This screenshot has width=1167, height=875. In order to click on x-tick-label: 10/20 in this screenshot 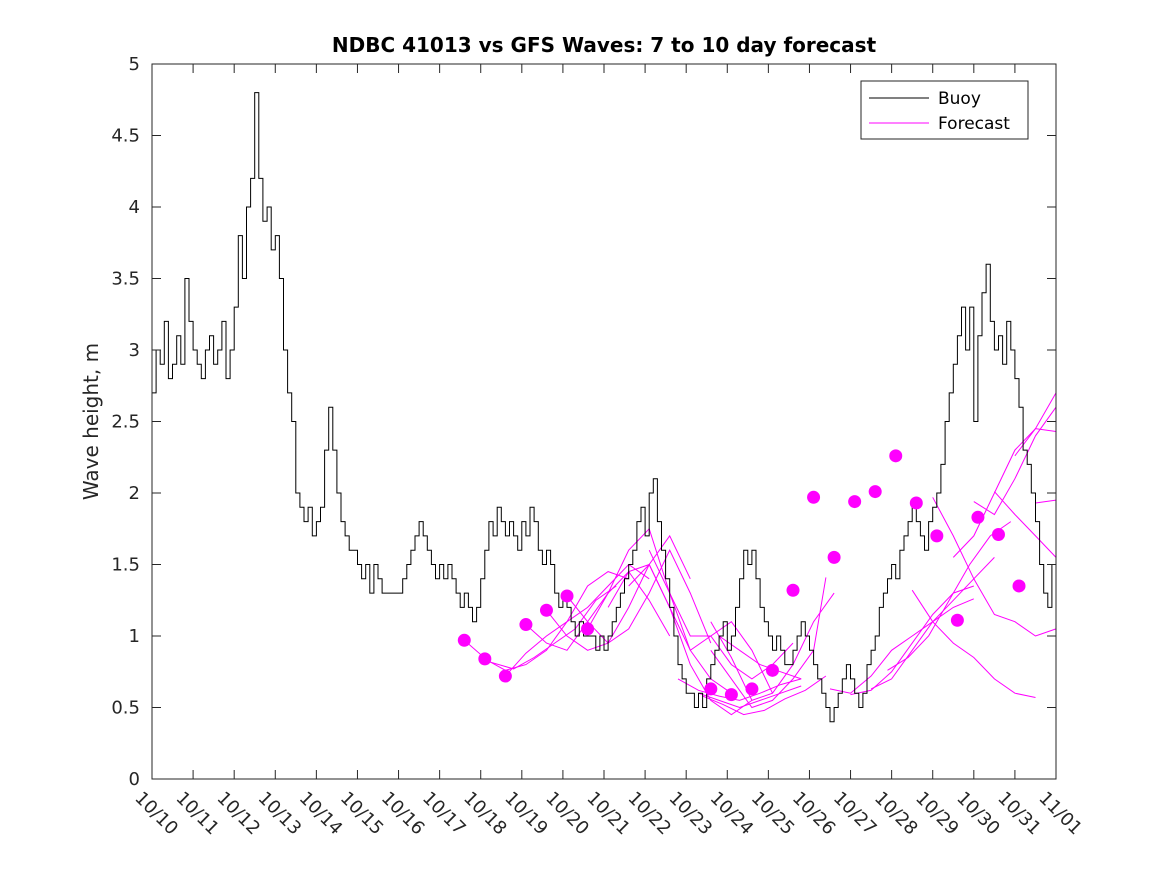, I will do `click(567, 814)`.